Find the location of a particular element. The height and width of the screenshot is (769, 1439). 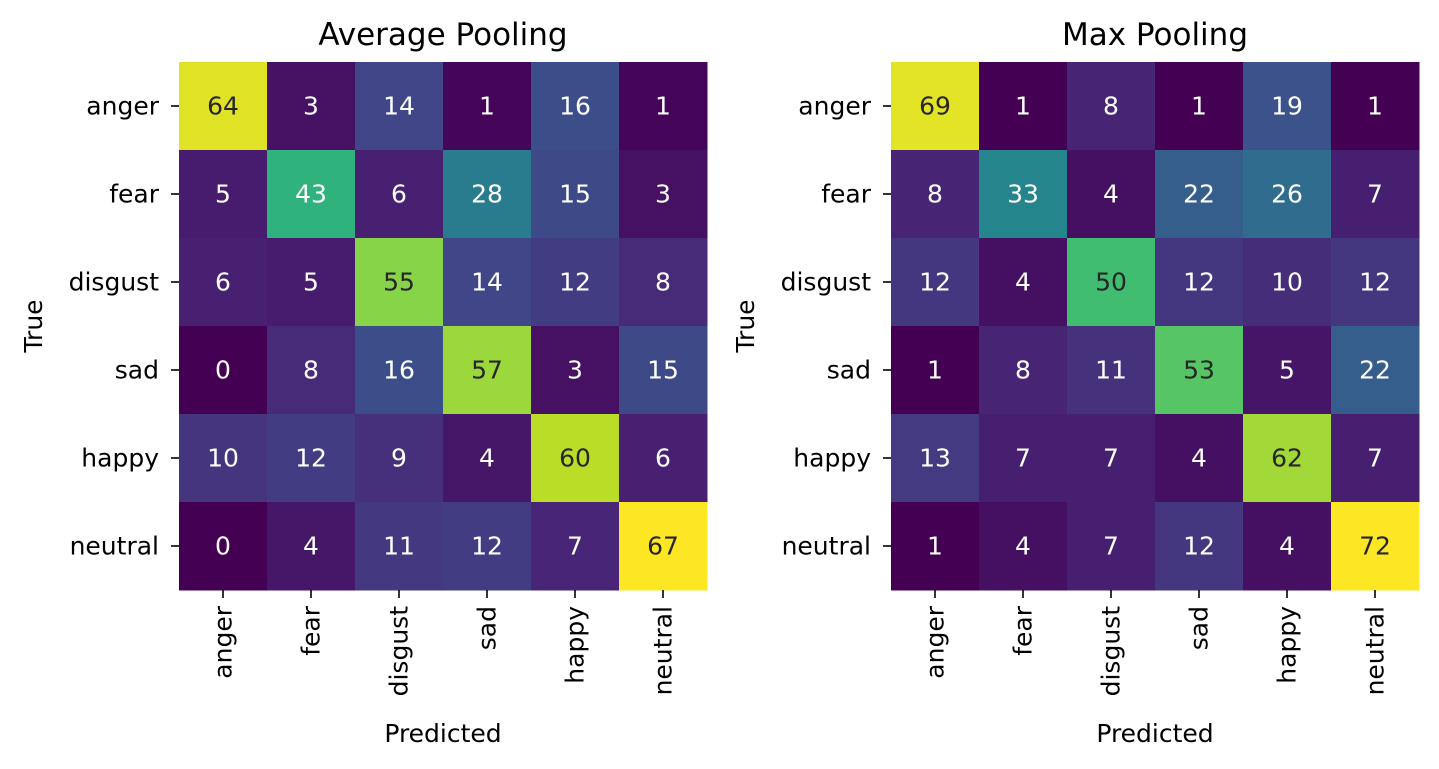

cell-value-label: 26 is located at coordinates (1287, 194).